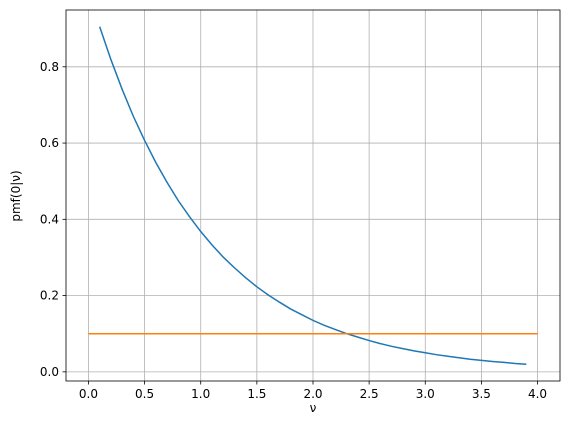 Image resolution: width=571 pixels, height=432 pixels. What do you see at coordinates (49, 67) in the screenshot?
I see `y-tick-label: 0.8` at bounding box center [49, 67].